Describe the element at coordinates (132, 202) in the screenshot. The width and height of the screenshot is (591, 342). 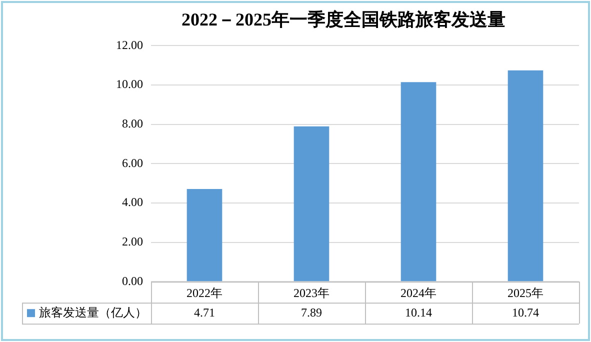
I see `y-tick-label: 4.00` at that location.